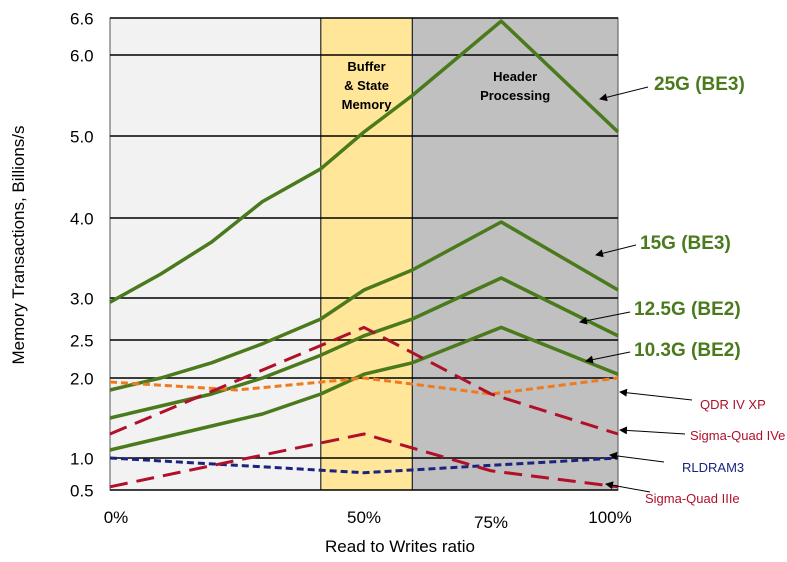 The height and width of the screenshot is (562, 787). What do you see at coordinates (364, 517) in the screenshot?
I see `x-tick-label: 50%` at bounding box center [364, 517].